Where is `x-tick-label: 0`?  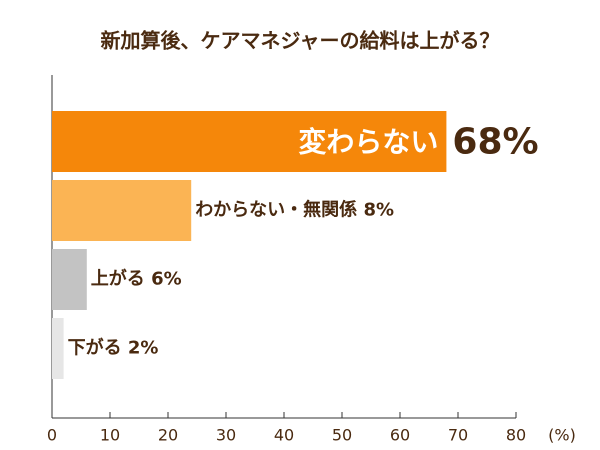
x-tick-label: 0 is located at coordinates (52, 435).